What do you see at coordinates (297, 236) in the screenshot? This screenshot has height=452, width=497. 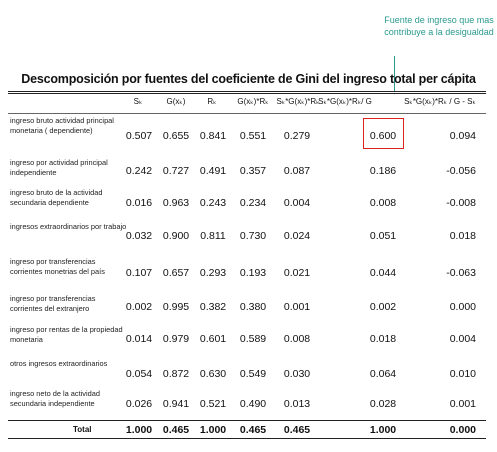 I see `table-cell: 0.024` at bounding box center [297, 236].